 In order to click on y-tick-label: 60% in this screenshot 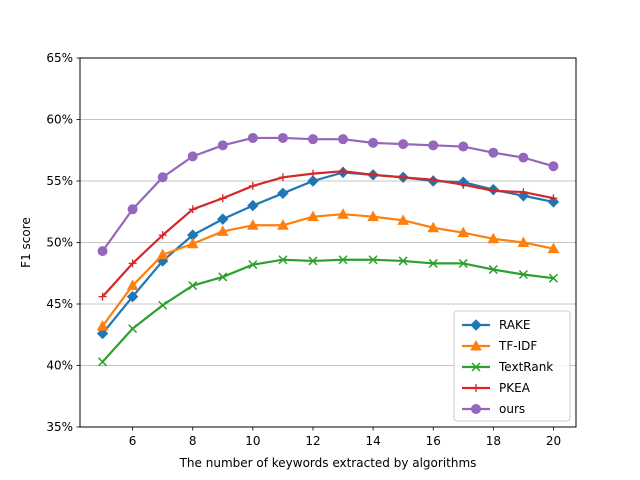, I will do `click(59, 120)`.